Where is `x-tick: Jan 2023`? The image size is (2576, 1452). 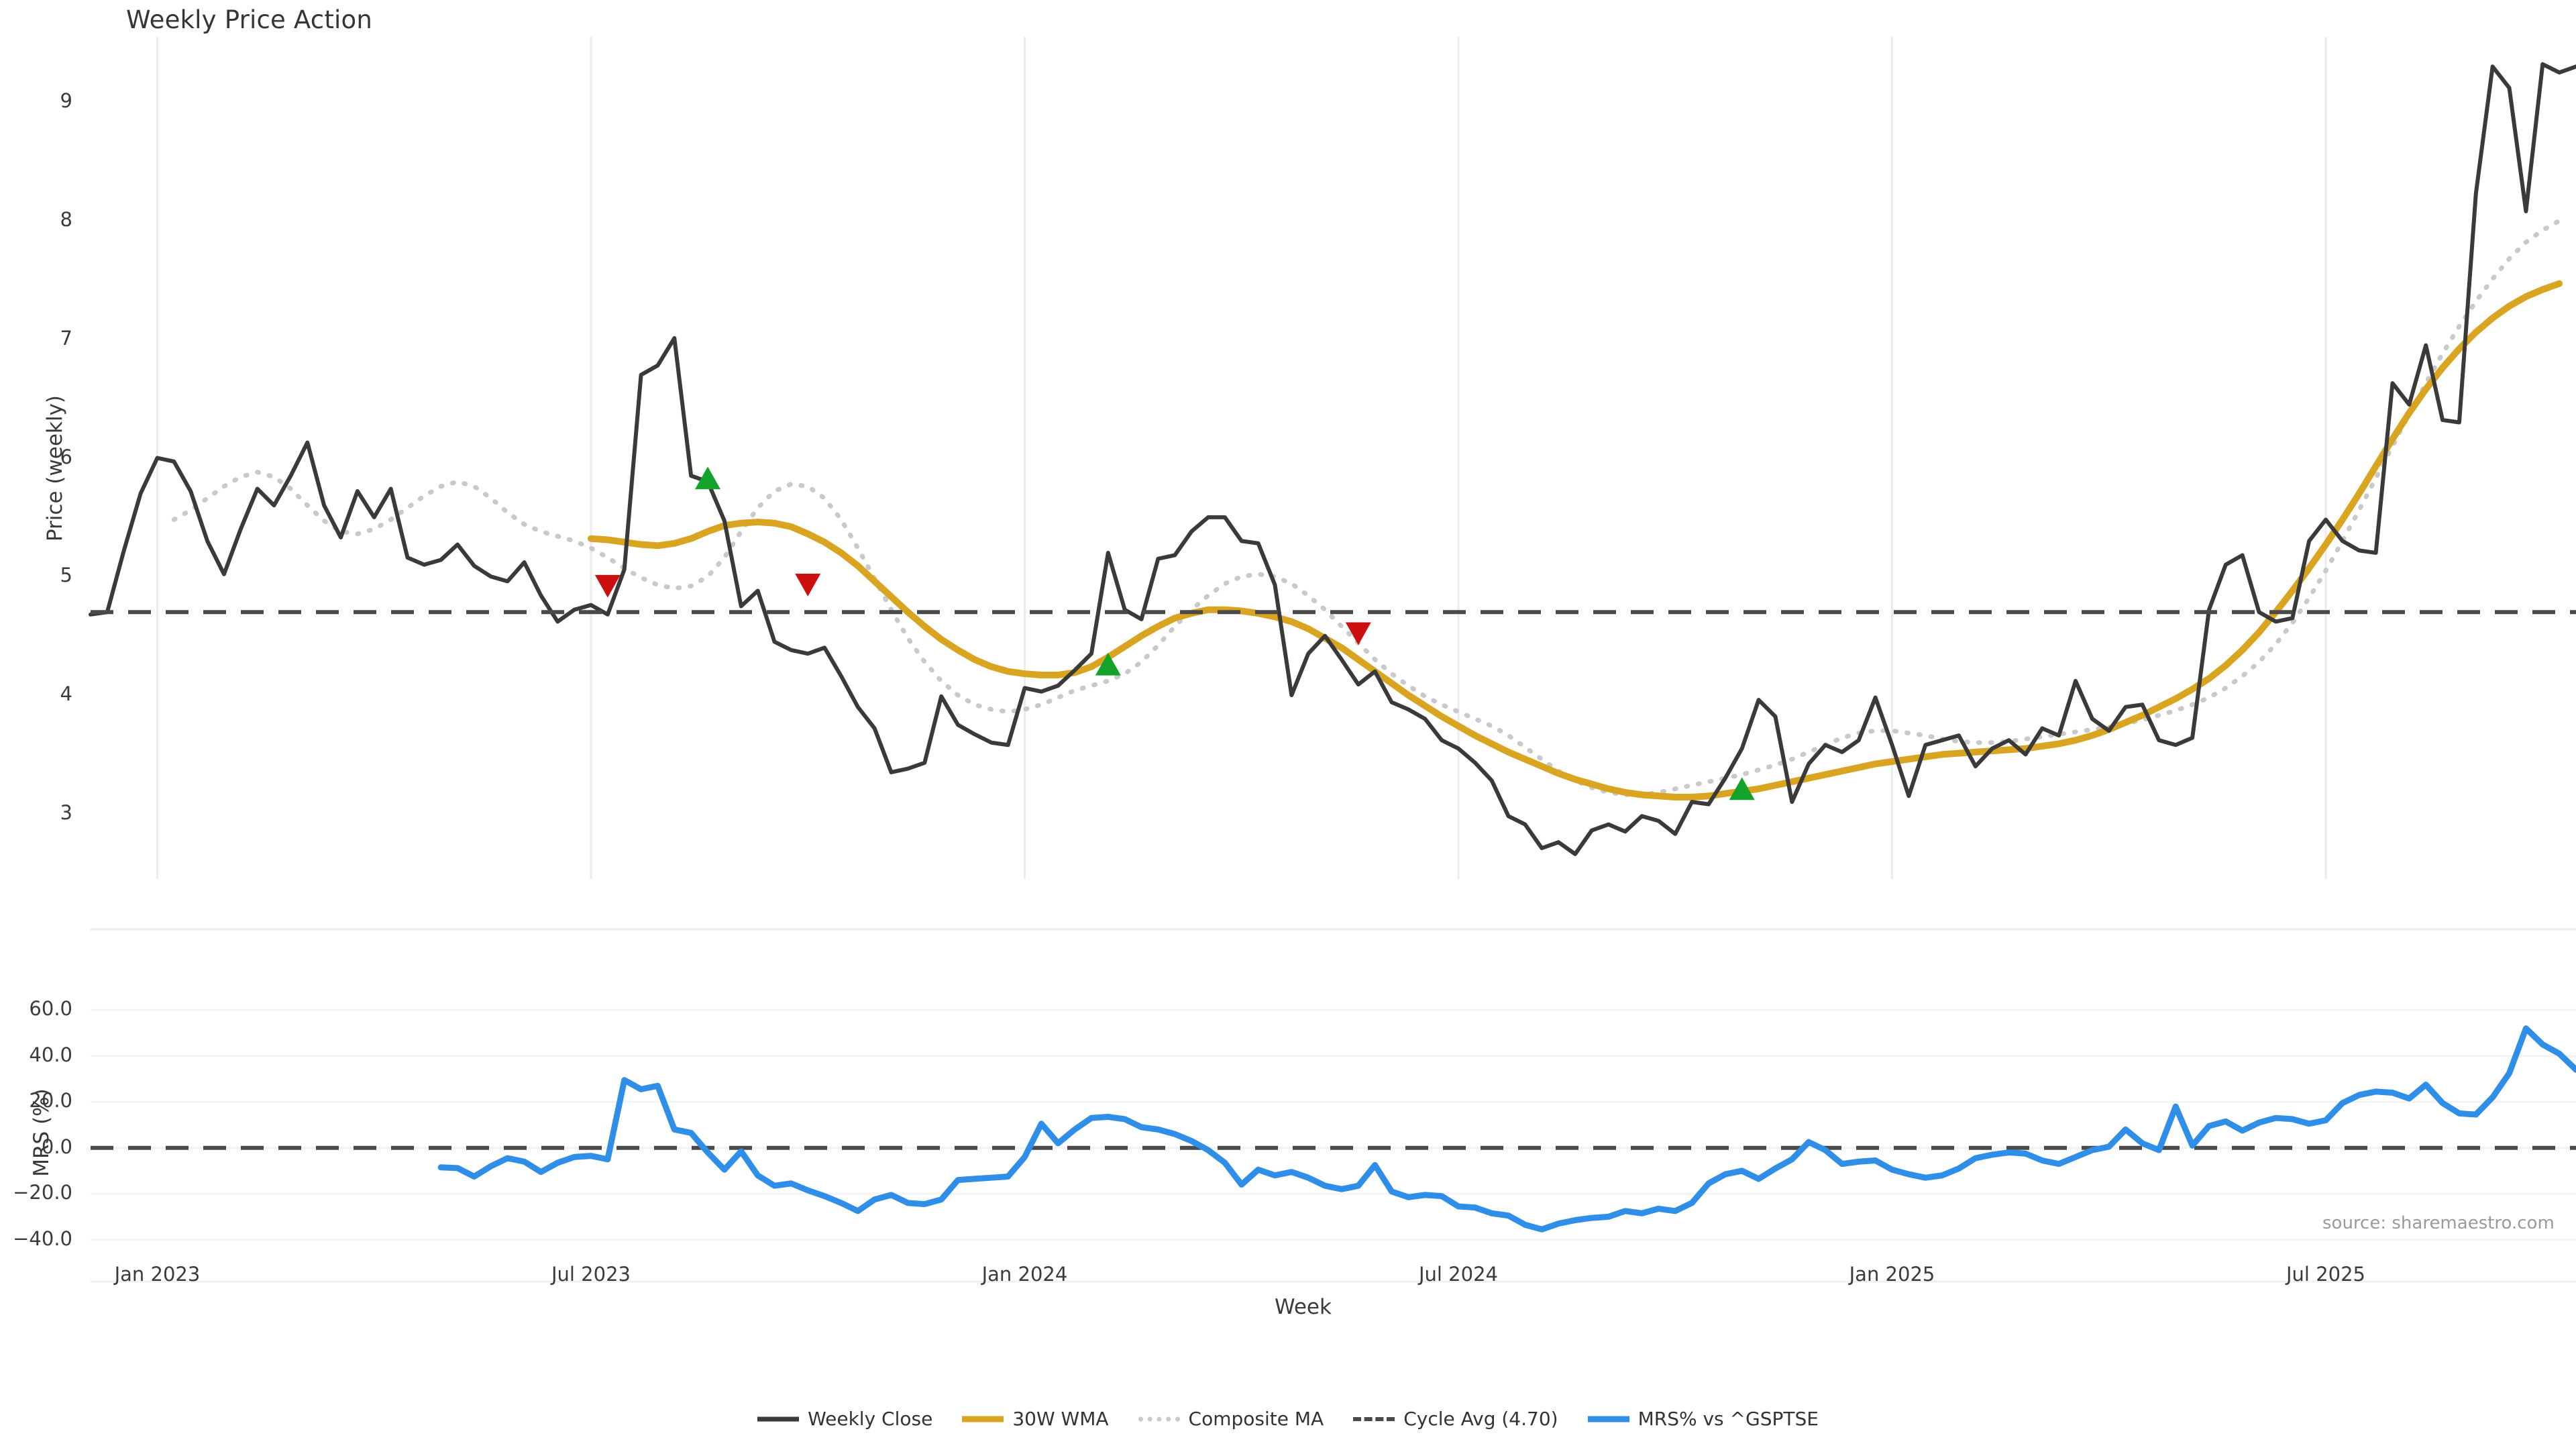
x-tick: Jan 2023 is located at coordinates (157, 1275).